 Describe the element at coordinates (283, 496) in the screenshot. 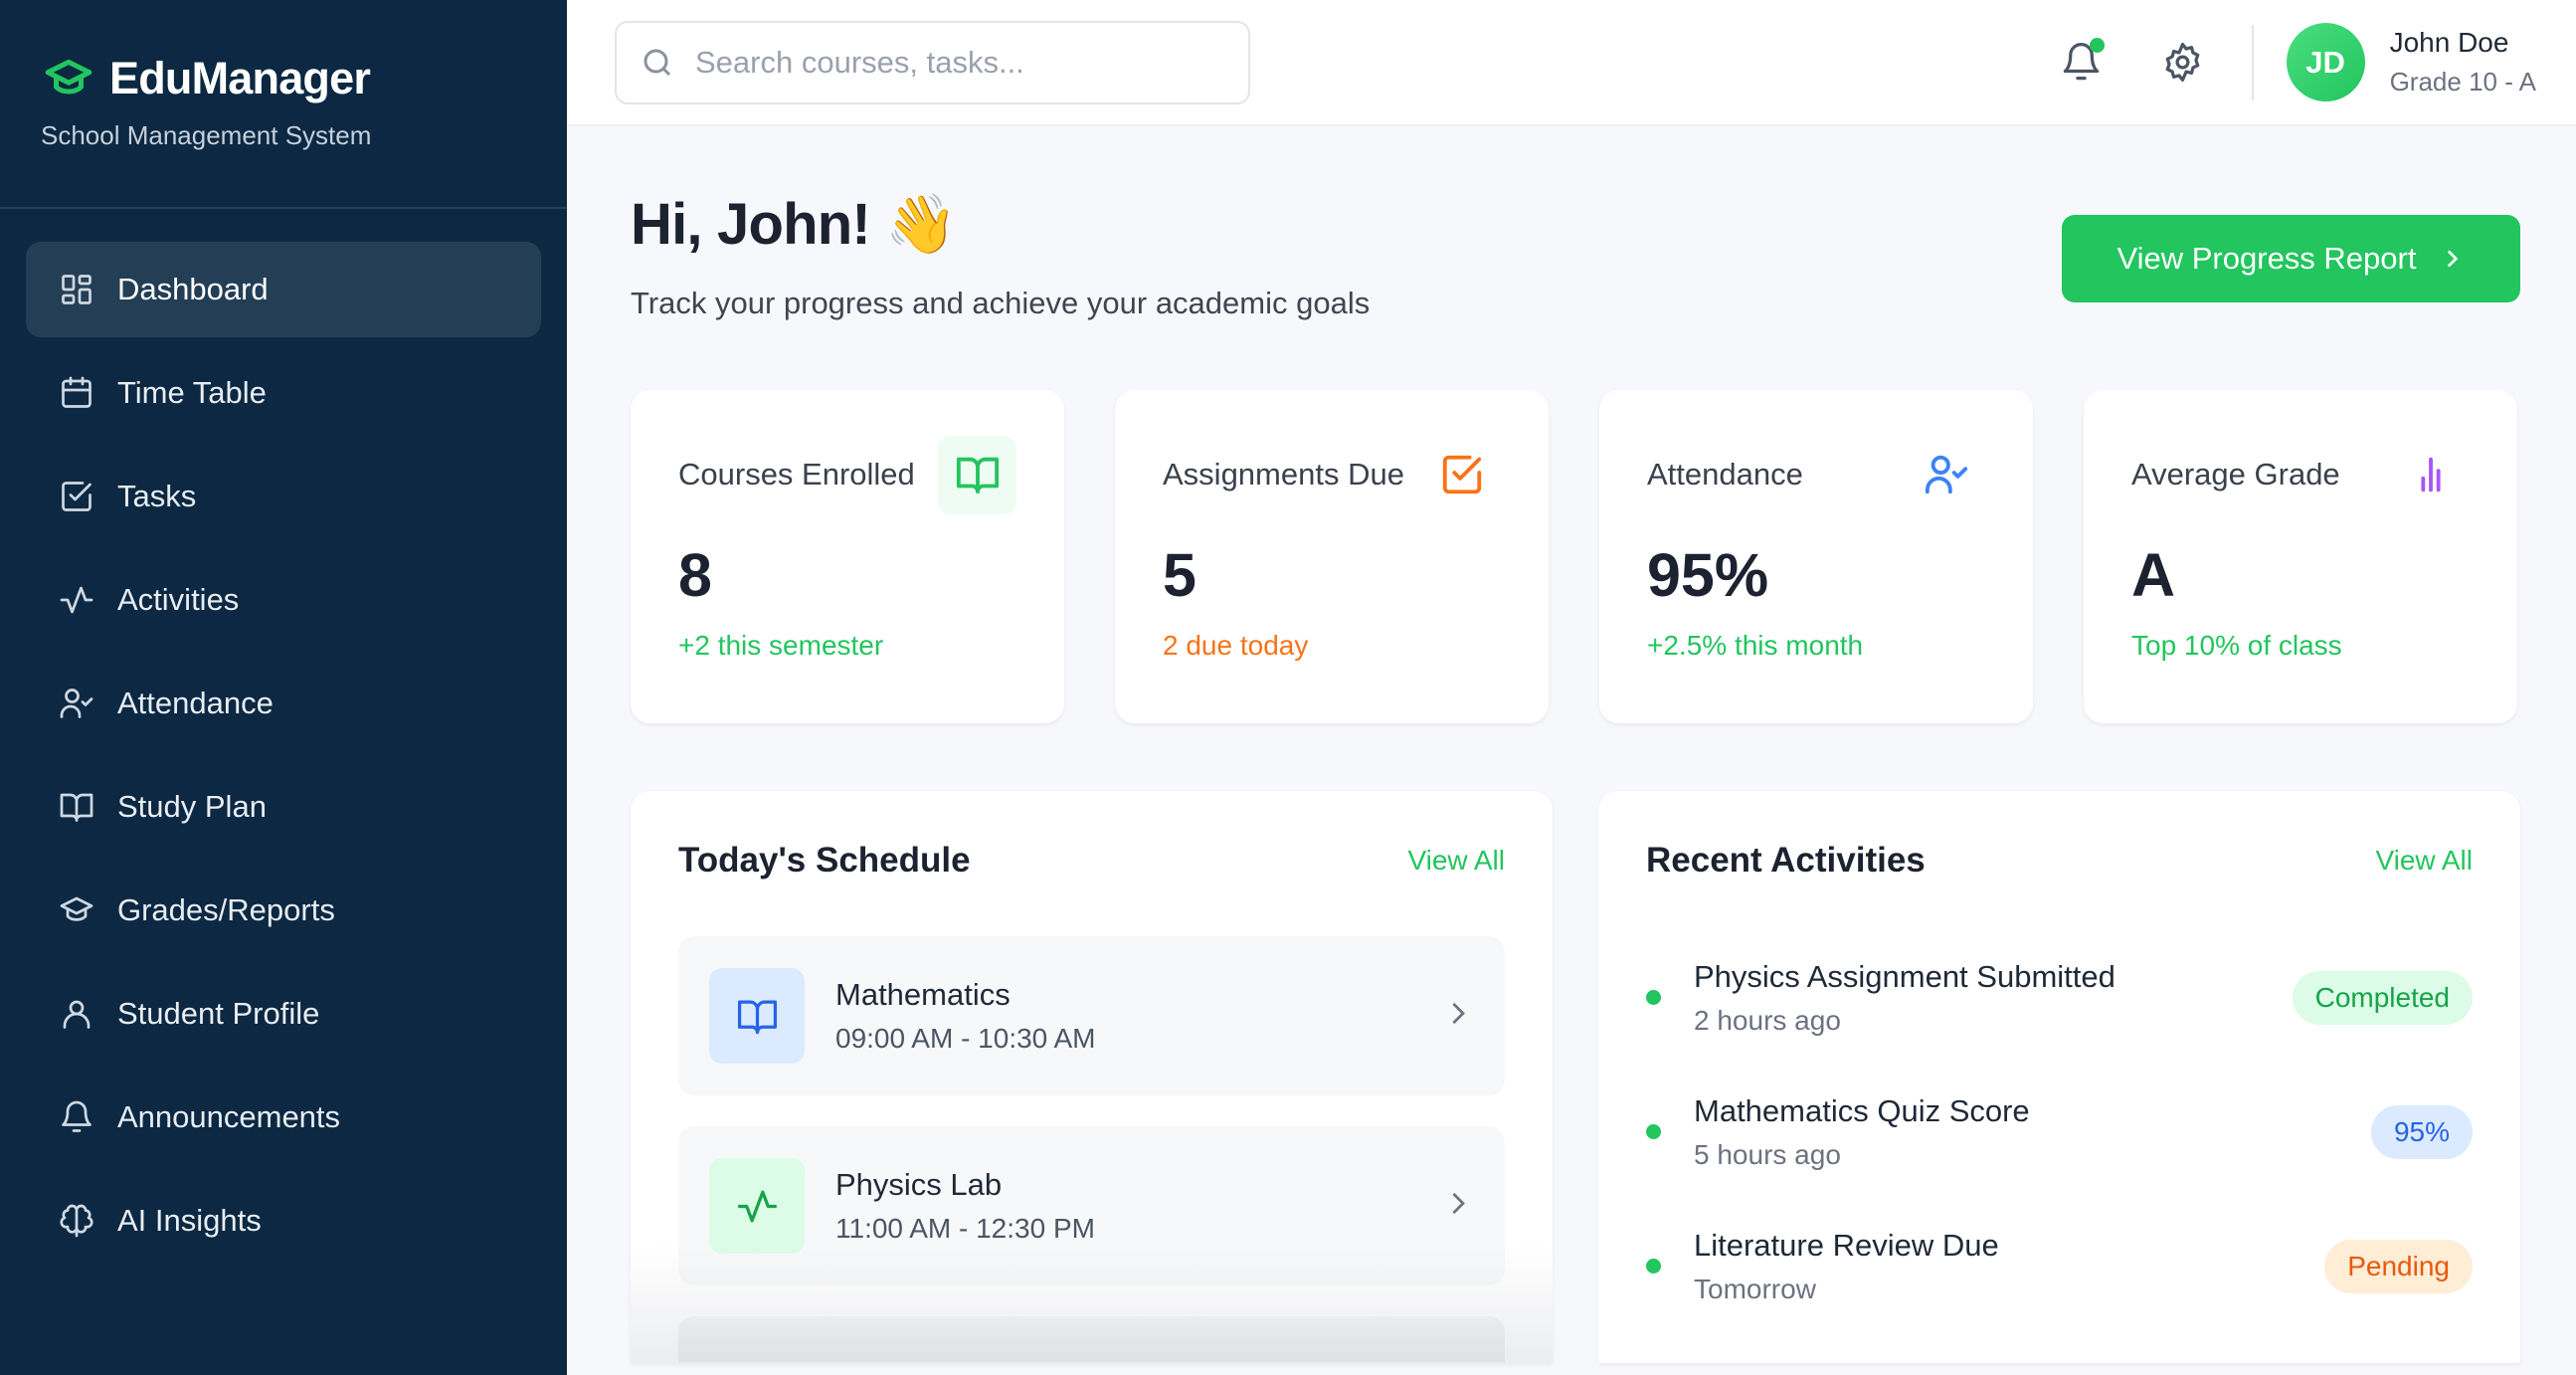

I see `sidebar-item-tasks: Tasks` at that location.